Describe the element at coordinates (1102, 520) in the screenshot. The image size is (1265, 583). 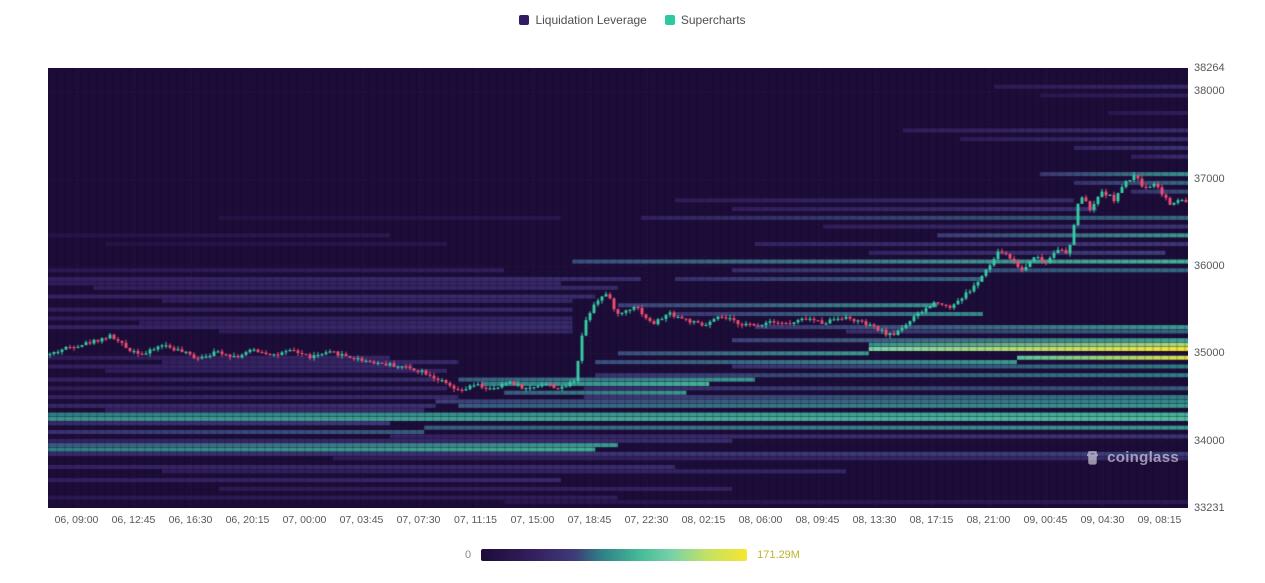
I see `x-axis-tick: 09, 04:30` at that location.